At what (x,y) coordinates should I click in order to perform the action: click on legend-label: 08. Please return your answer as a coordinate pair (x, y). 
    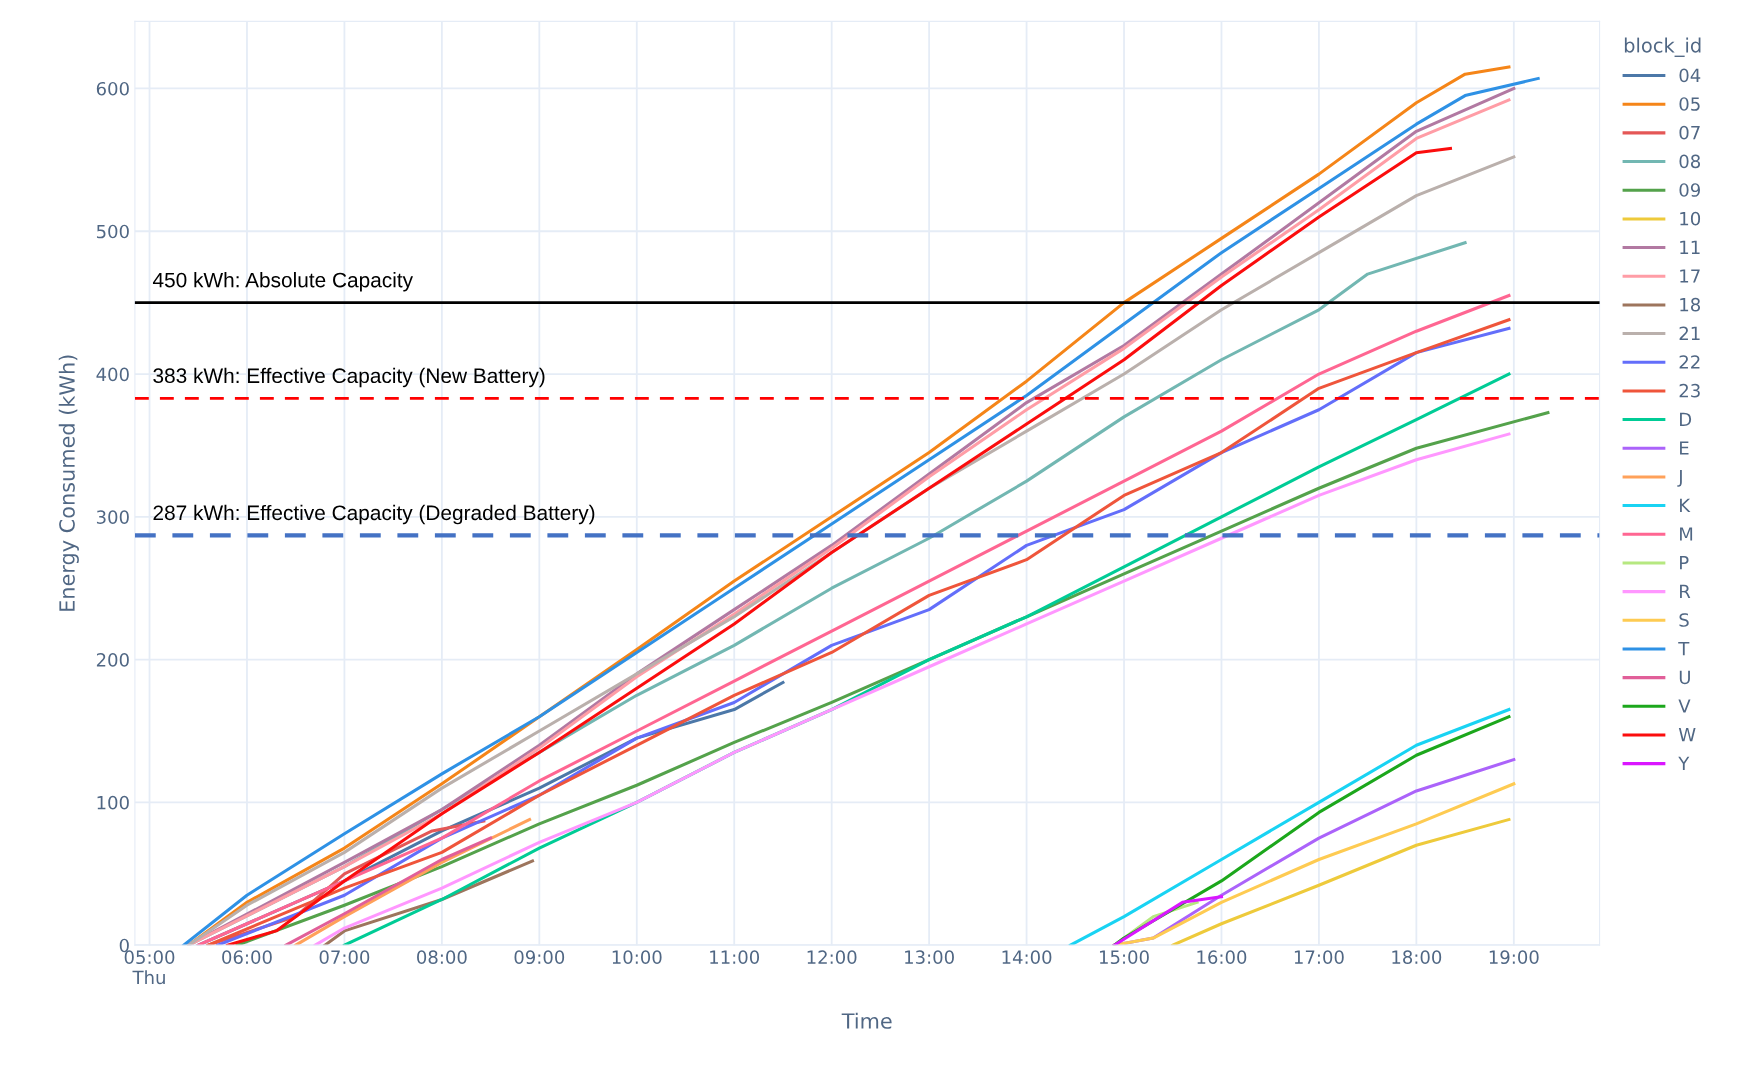
    Looking at the image, I should click on (1690, 161).